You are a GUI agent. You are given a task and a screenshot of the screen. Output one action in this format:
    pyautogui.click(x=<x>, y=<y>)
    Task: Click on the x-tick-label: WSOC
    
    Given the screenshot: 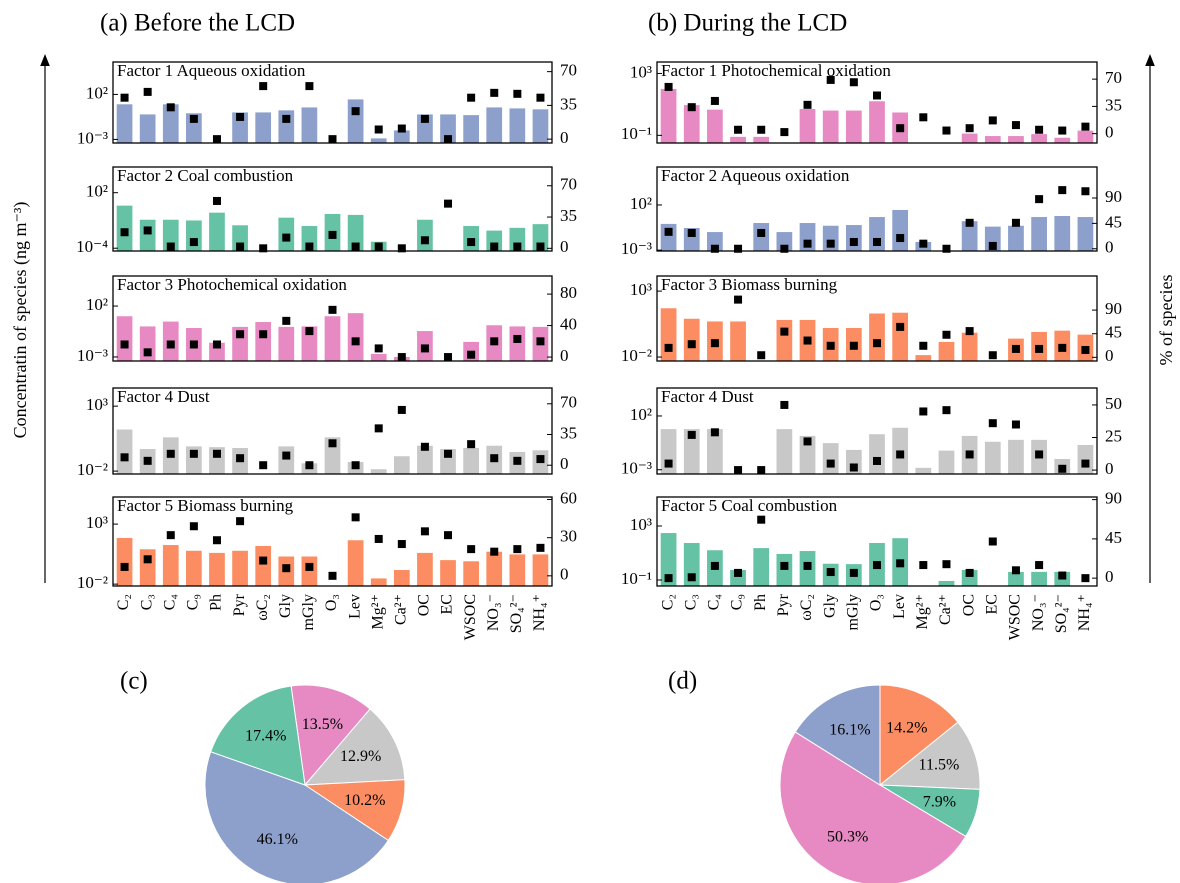 What is the action you would take?
    pyautogui.click(x=470, y=617)
    